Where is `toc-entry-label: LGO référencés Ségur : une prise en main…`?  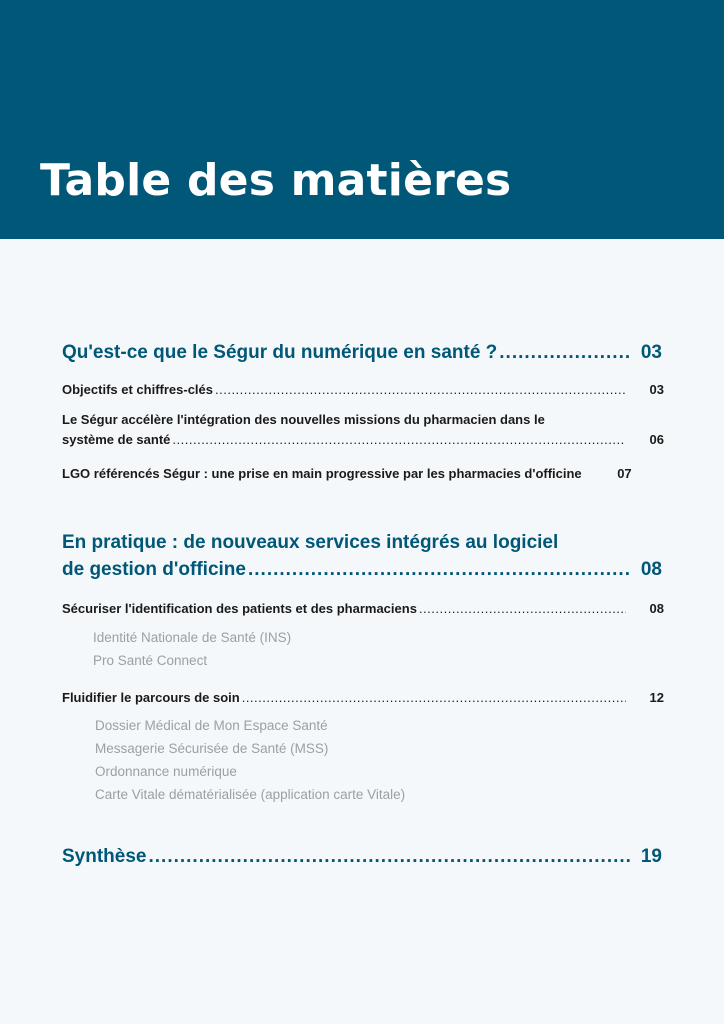 toc-entry-label: LGO référencés Ségur : une prise en main… is located at coordinates (322, 473).